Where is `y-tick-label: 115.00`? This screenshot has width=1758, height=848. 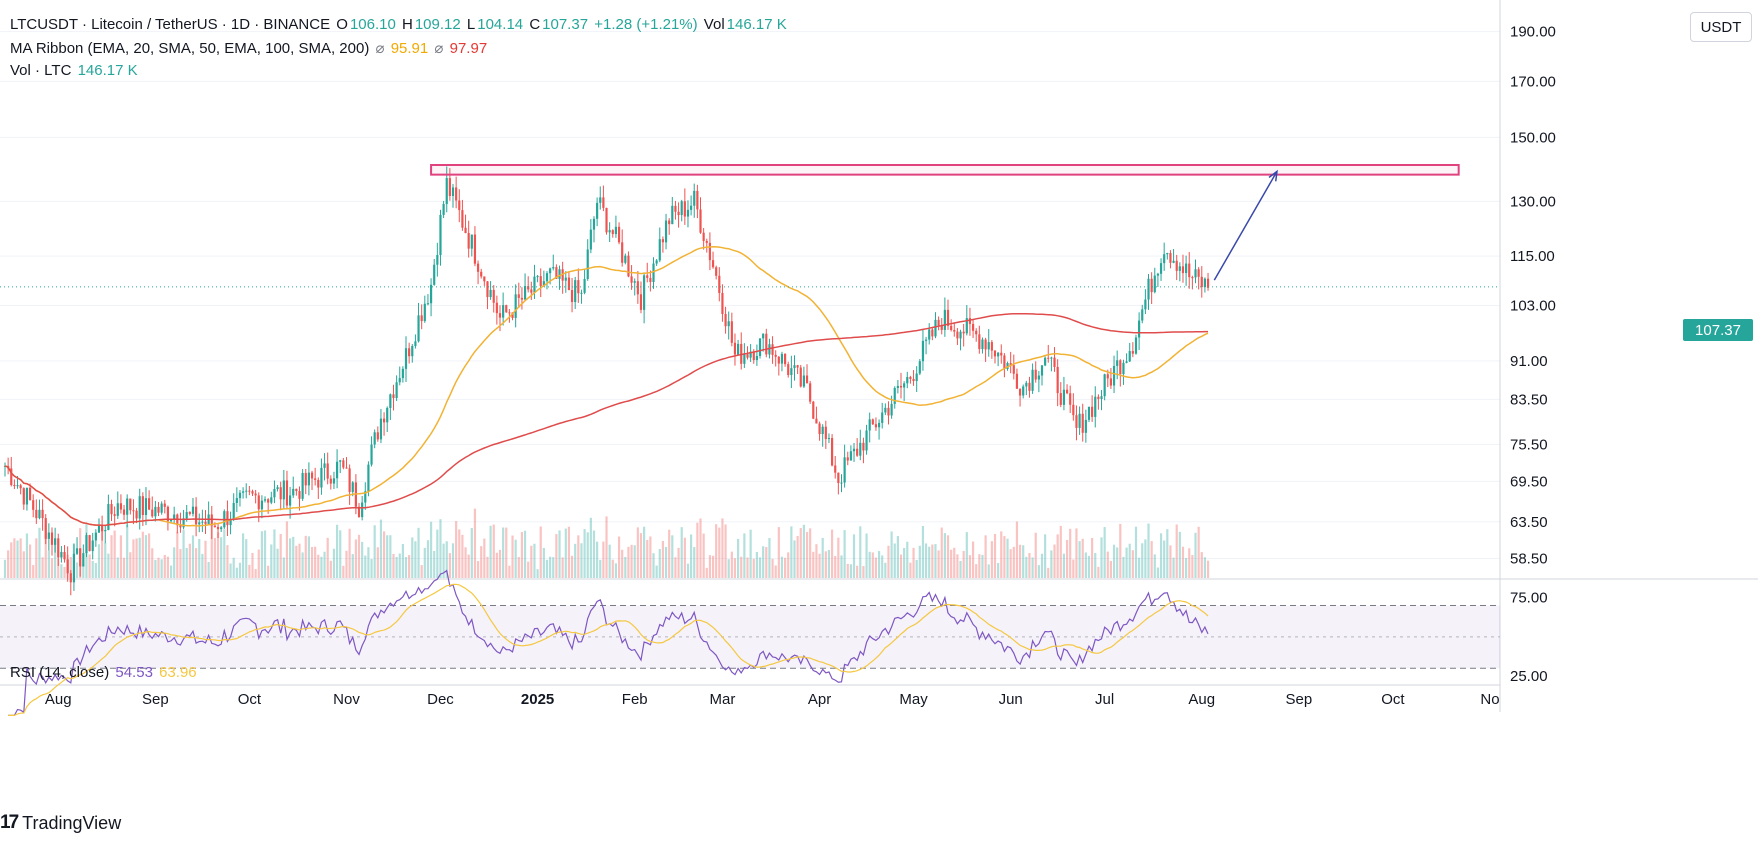 y-tick-label: 115.00 is located at coordinates (1532, 256).